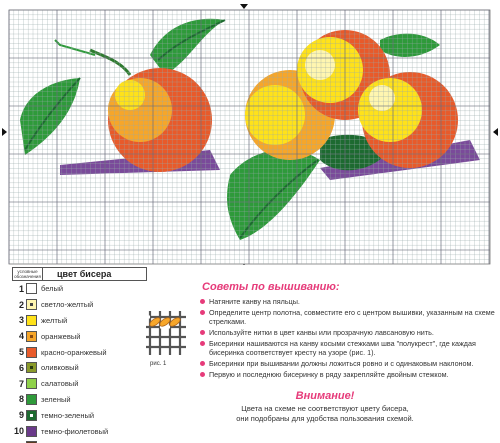 This screenshot has width=500, height=443. I want to click on legend-color-name: темно-фиолетовый, so click(75, 431).